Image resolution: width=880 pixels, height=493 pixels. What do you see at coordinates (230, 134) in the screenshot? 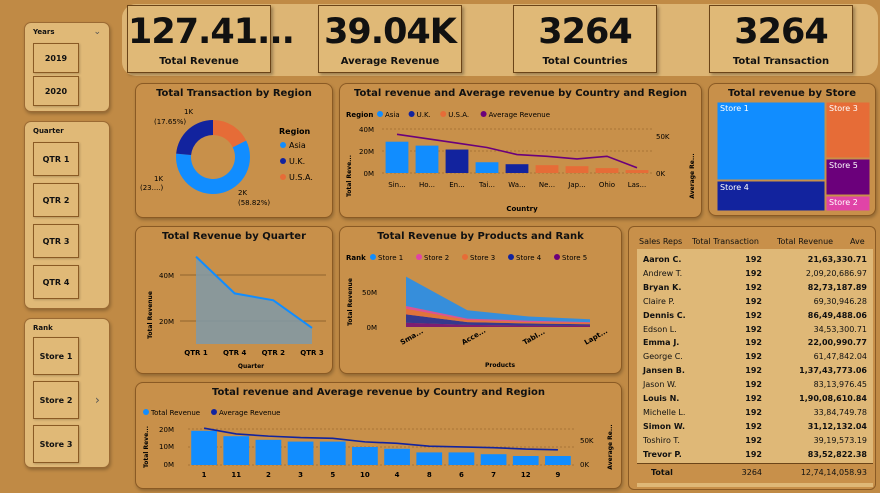
I see `donut-slice-usa` at bounding box center [230, 134].